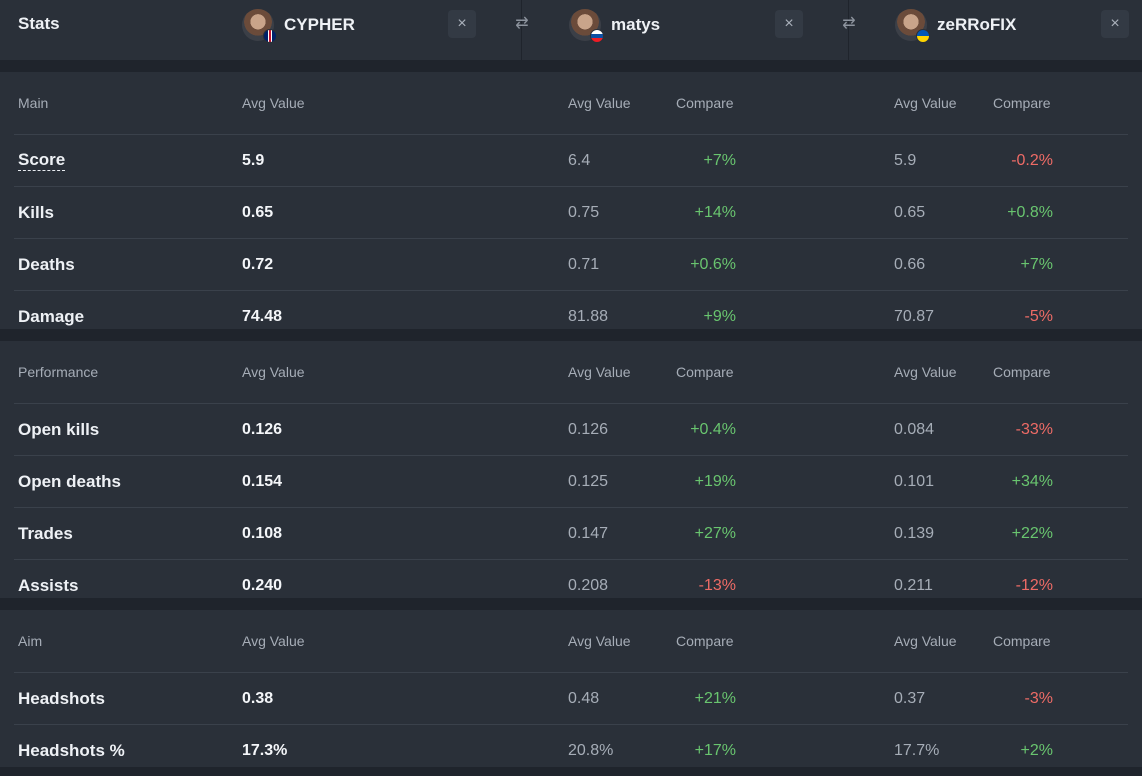 This screenshot has height=776, width=1142. I want to click on compare-value: -33%, so click(1034, 429).